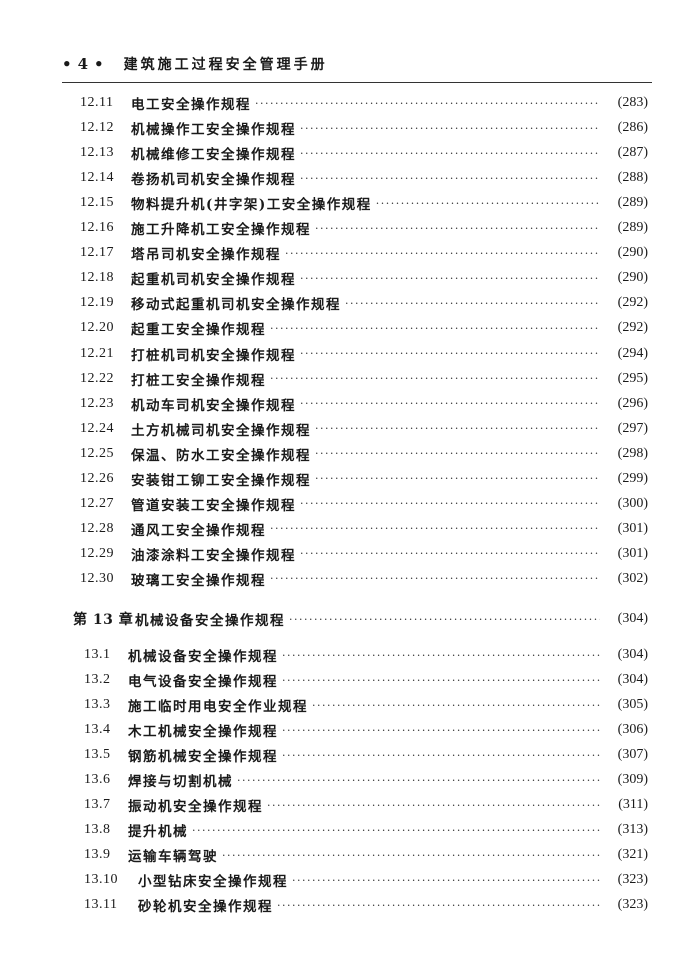 The image size is (700, 970). I want to click on entry-page: (321), so click(632, 854).